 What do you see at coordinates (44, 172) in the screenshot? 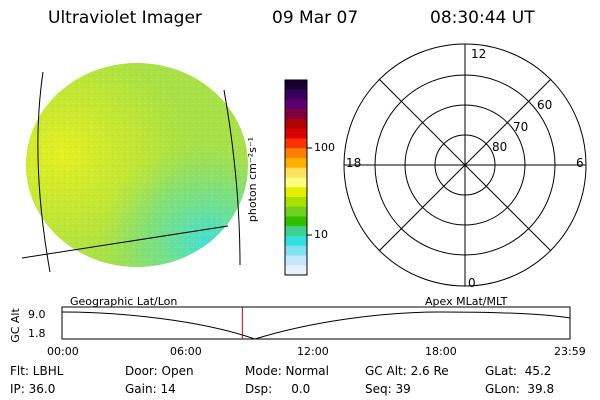
I see `longitude-line-left` at bounding box center [44, 172].